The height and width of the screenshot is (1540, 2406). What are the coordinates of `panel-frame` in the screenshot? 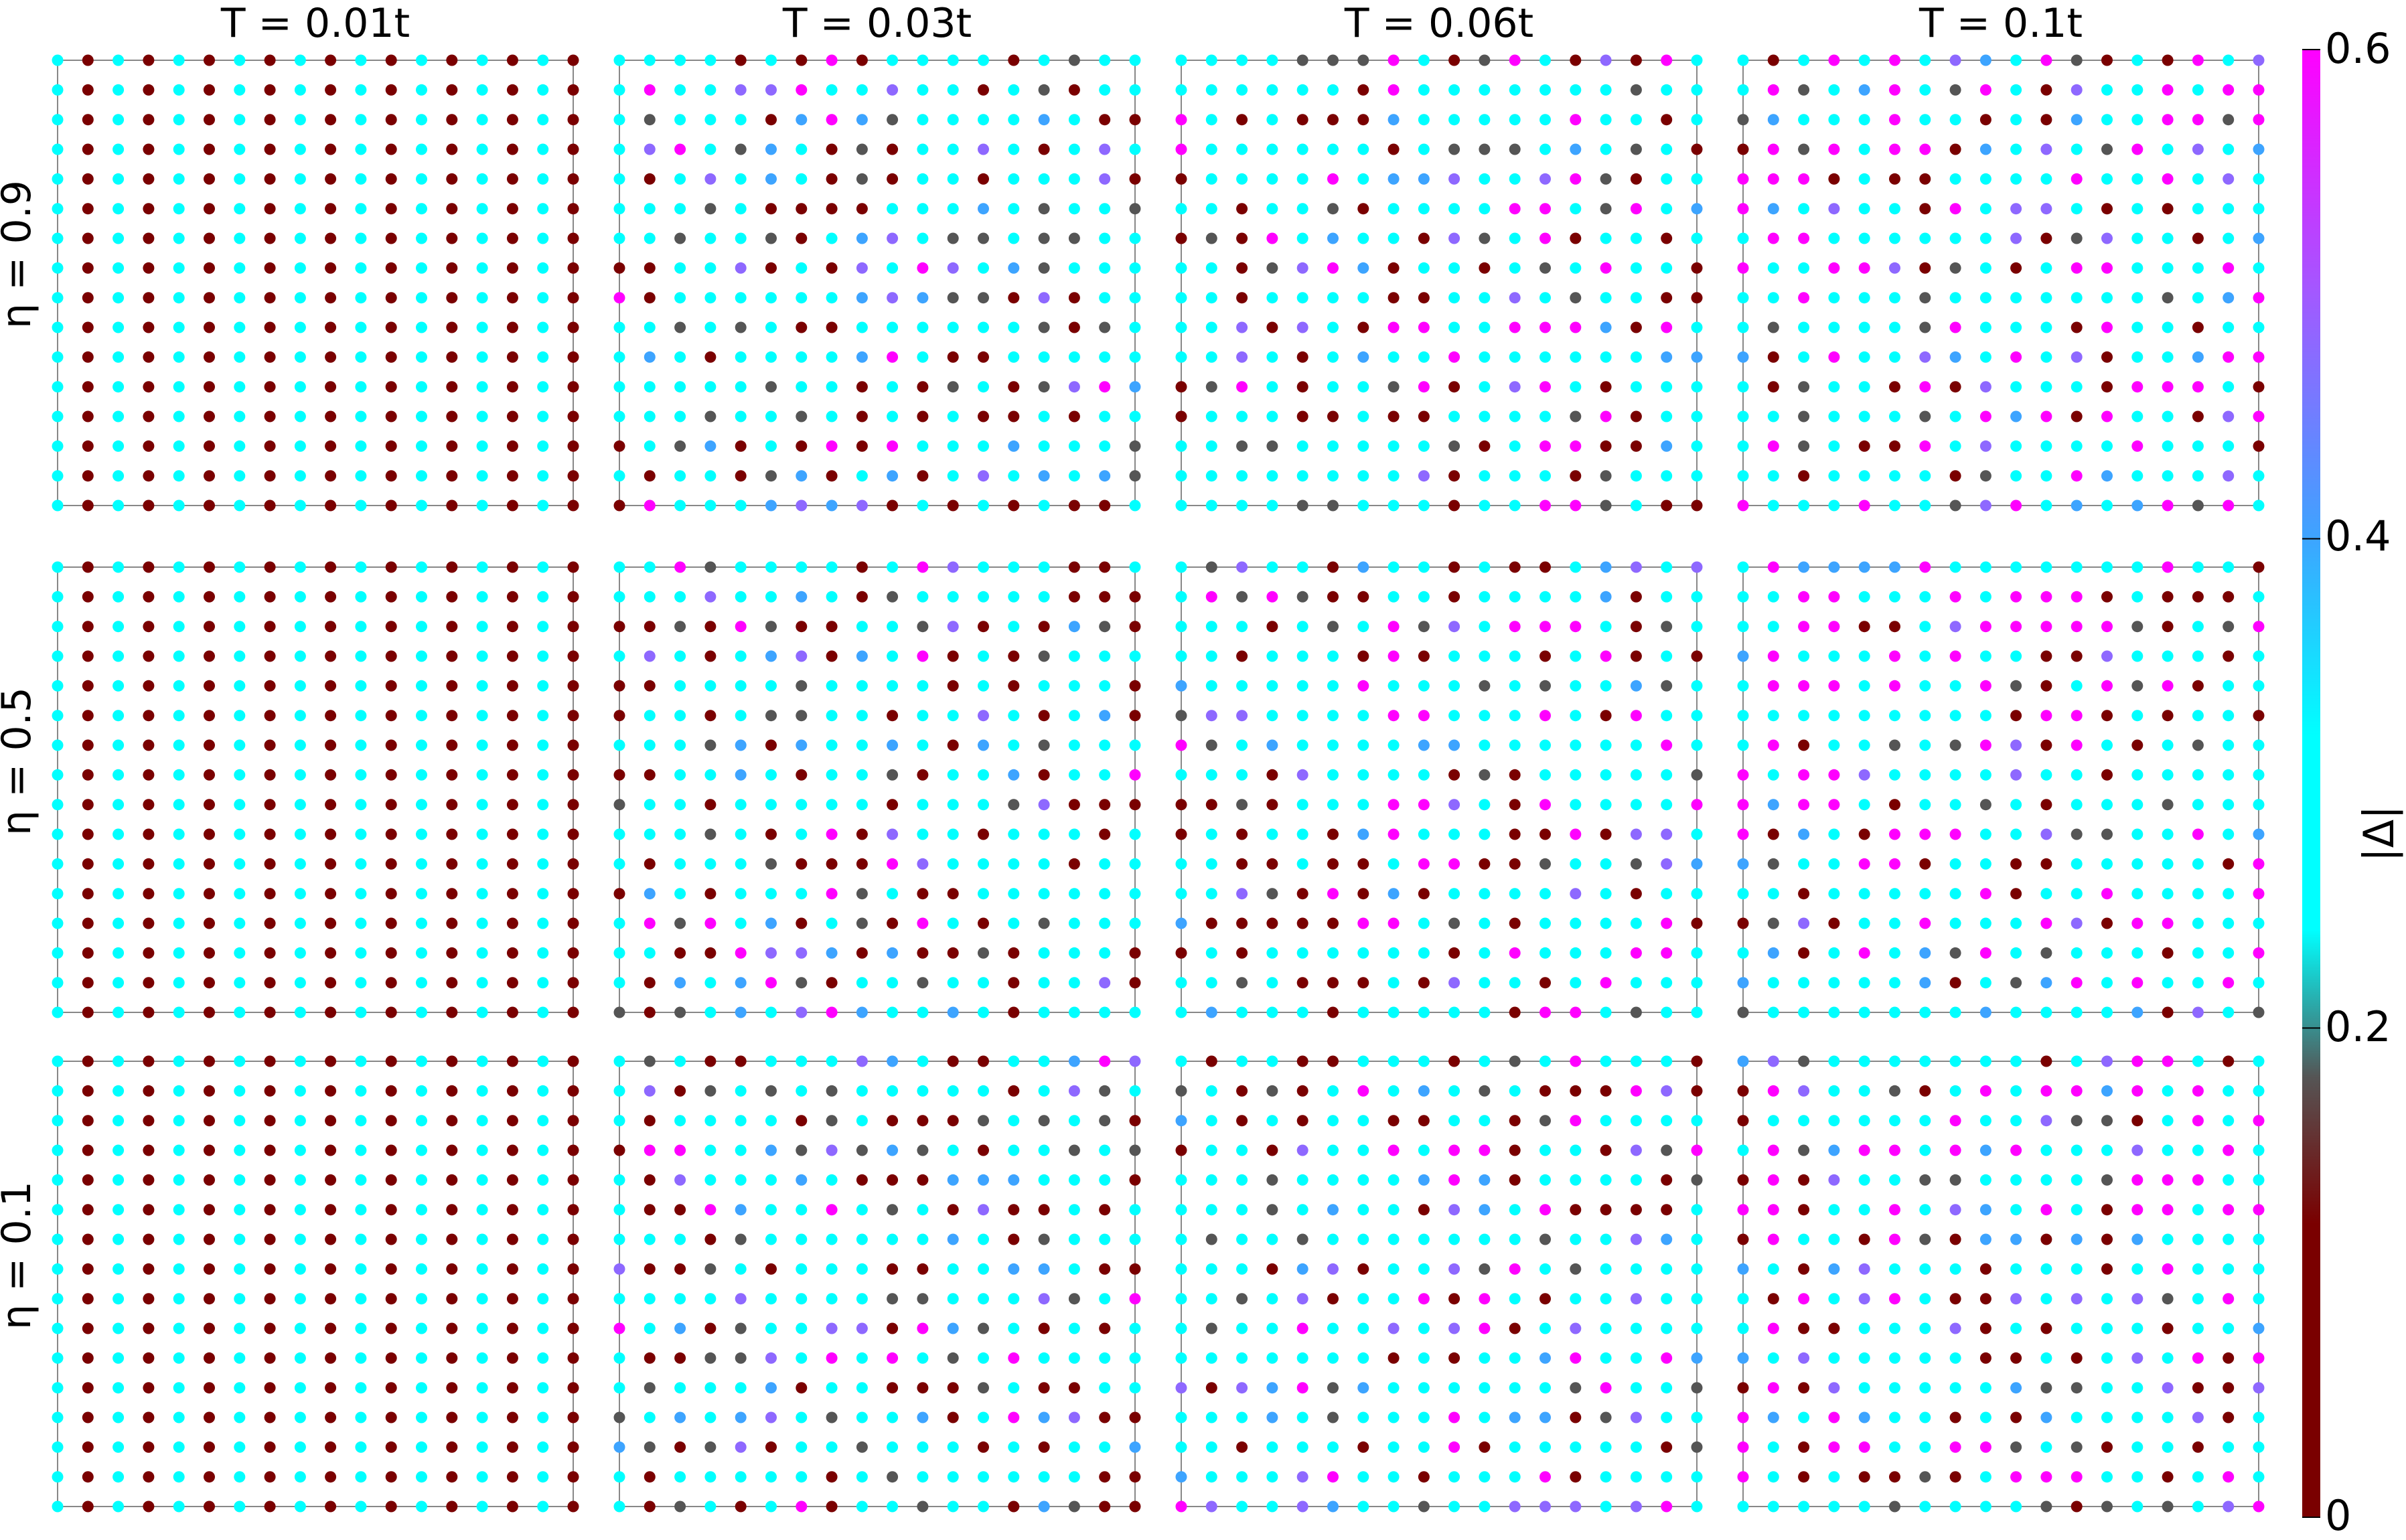 It's located at (2000, 1284).